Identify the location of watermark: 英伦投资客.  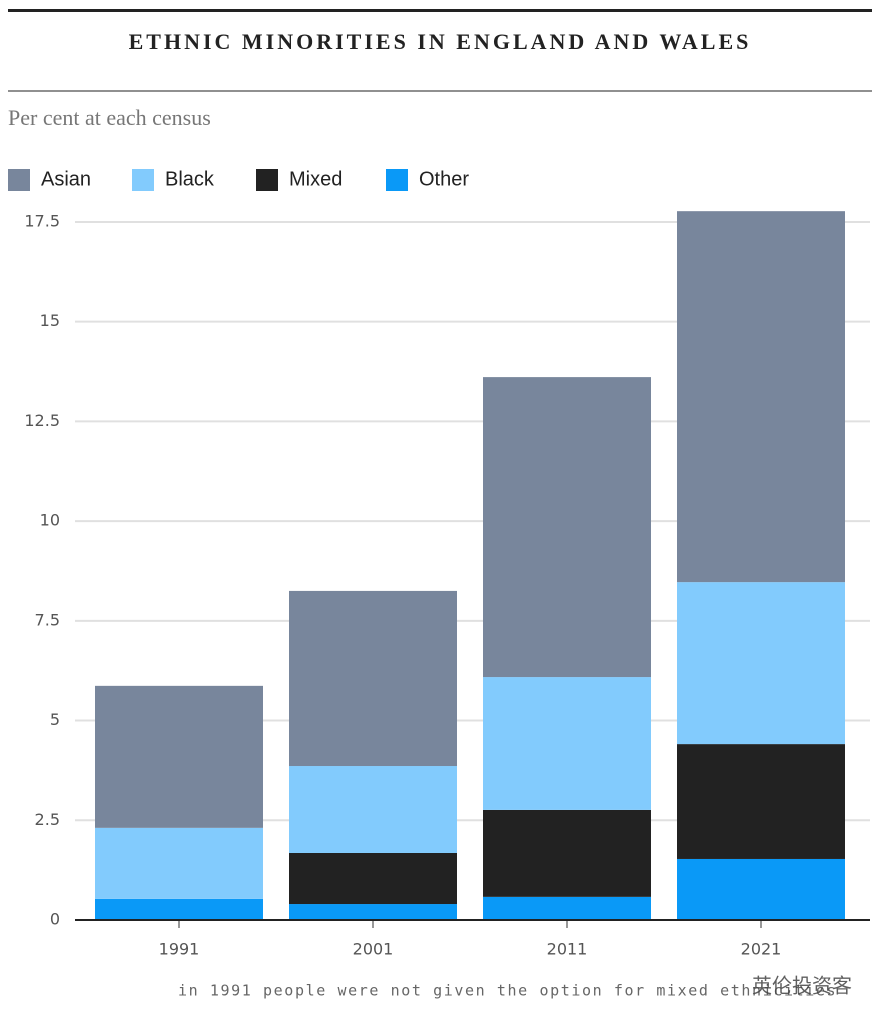
(802, 986).